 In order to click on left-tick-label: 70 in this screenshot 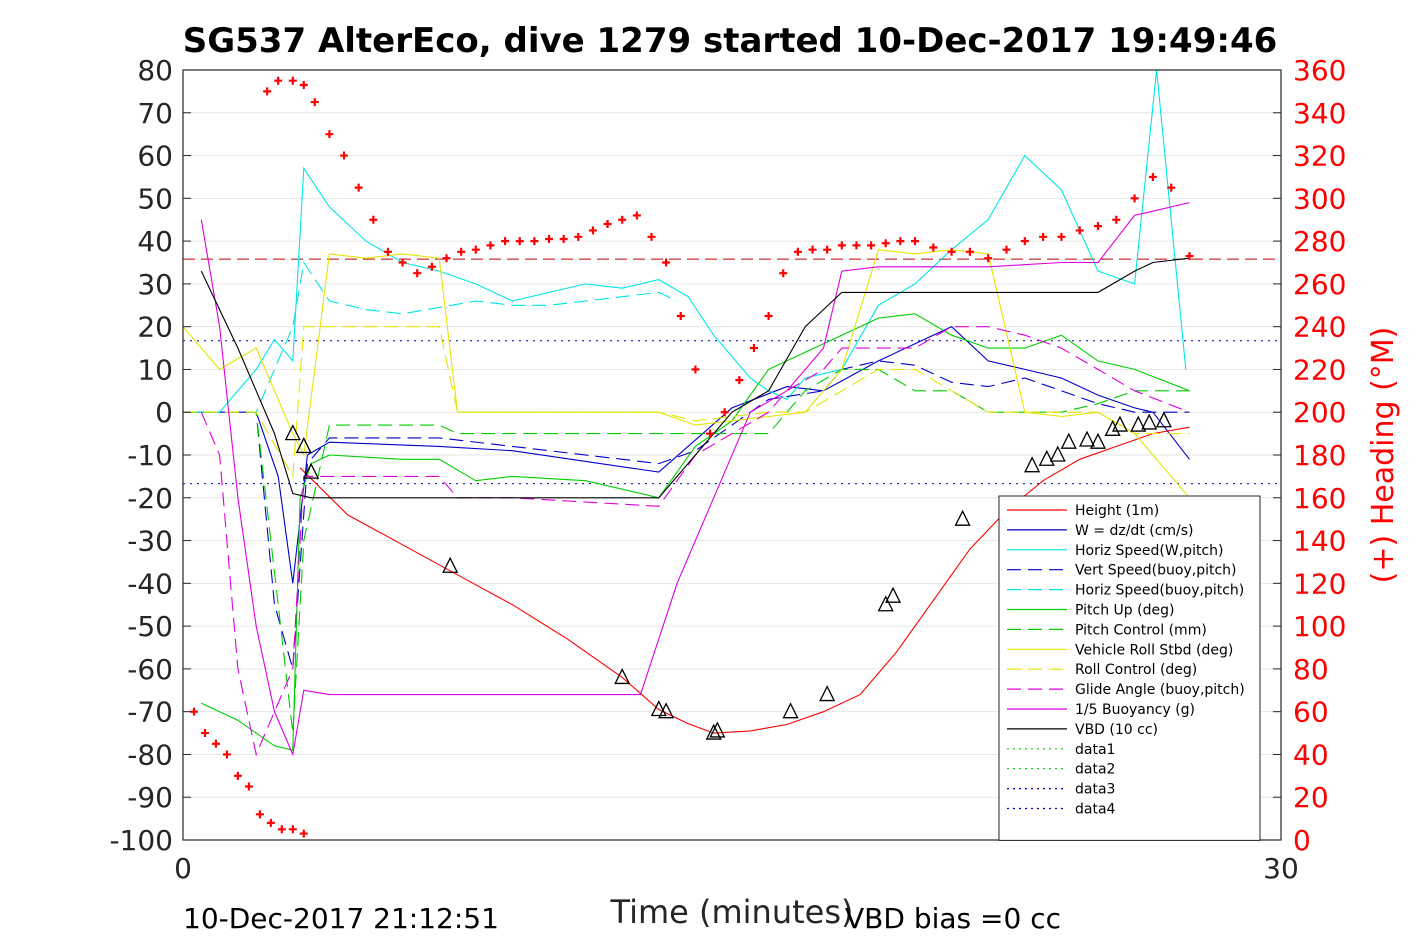, I will do `click(155, 113)`.